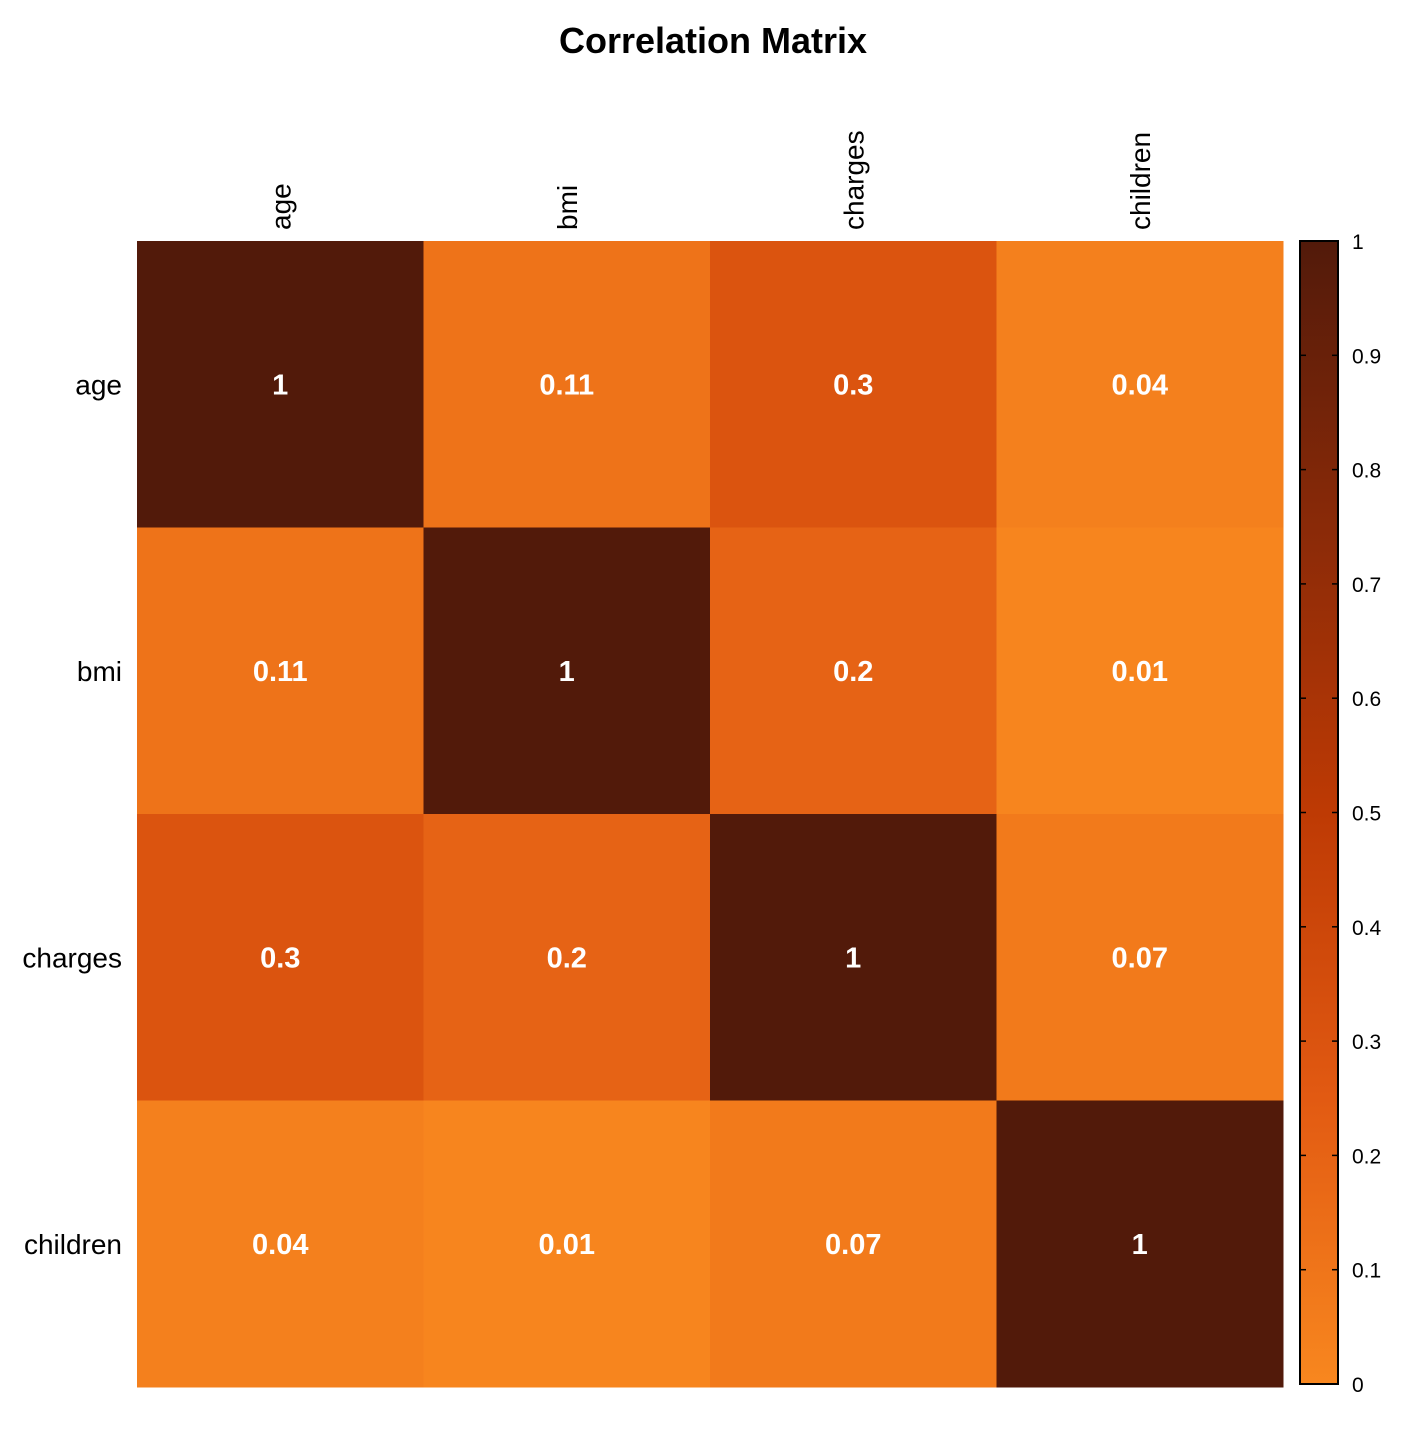 This screenshot has height=1440, width=1426. Describe the element at coordinates (713, 40) in the screenshot. I see `chart-title: Correlation Matrix` at that location.